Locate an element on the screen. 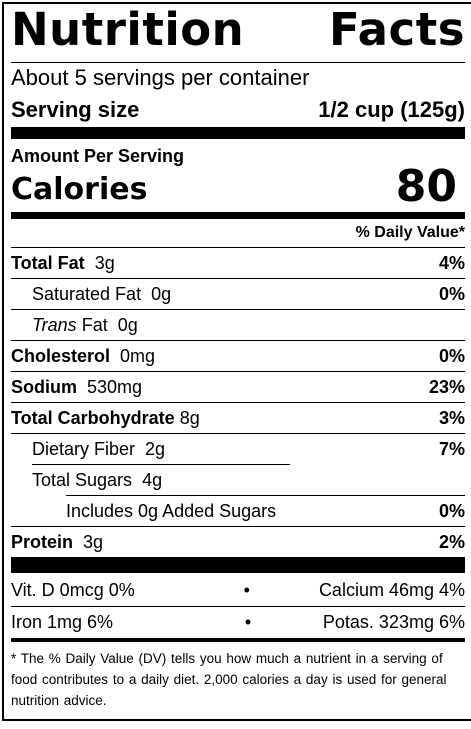 This screenshot has width=471, height=729. nutrient-amount: 530mg is located at coordinates (115, 387).